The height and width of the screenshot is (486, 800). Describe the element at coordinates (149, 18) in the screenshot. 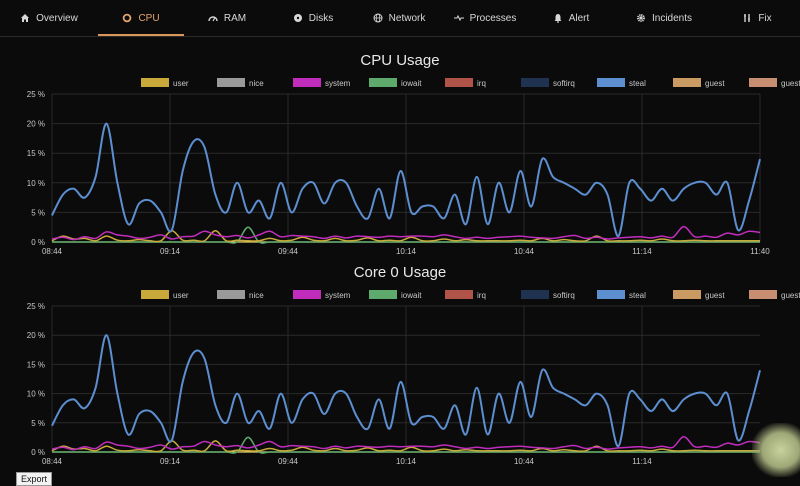

I see `tab-cpu-label: CPU` at that location.